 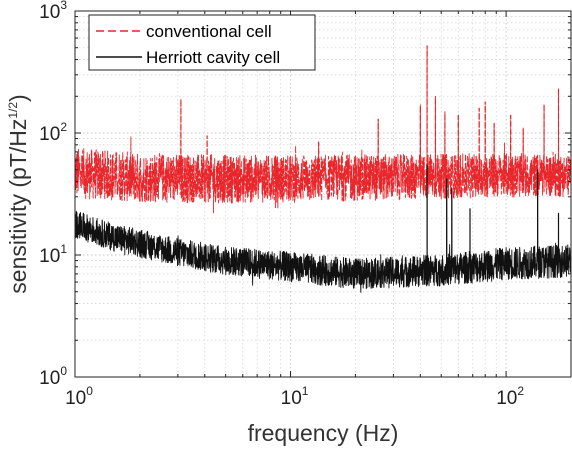 What do you see at coordinates (53, 132) in the screenshot?
I see `y-tick-label: 10²` at bounding box center [53, 132].